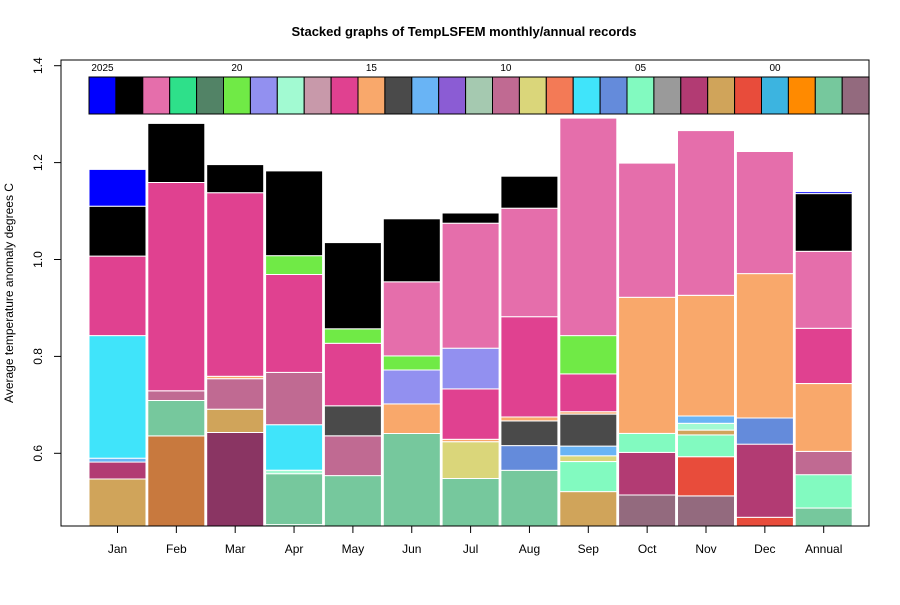 This screenshot has width=900, height=605. Describe the element at coordinates (775, 68) in the screenshot. I see `legend-year-label: 00` at that location.